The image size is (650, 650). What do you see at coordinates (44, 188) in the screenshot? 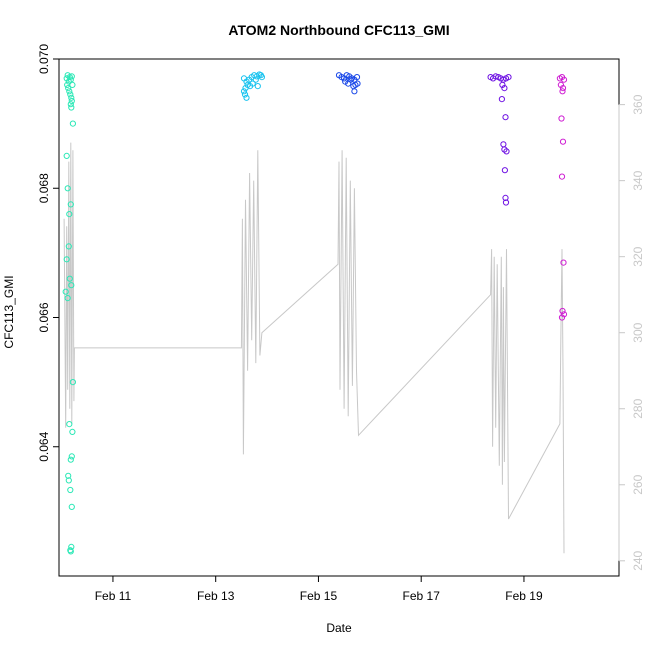
I see `y-tick-label: 0.068` at bounding box center [44, 188].